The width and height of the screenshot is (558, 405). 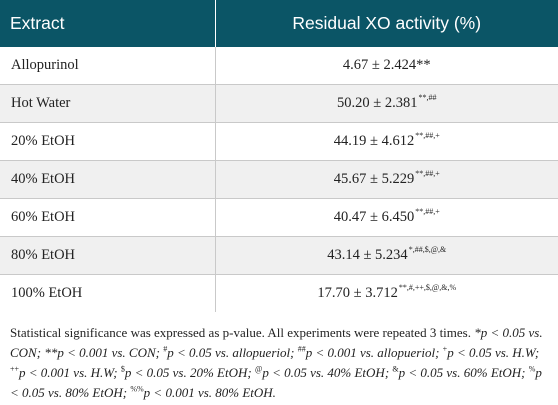 I want to click on table-row: Hot Water 50.20 ± 2.381**,##, so click(x=279, y=103).